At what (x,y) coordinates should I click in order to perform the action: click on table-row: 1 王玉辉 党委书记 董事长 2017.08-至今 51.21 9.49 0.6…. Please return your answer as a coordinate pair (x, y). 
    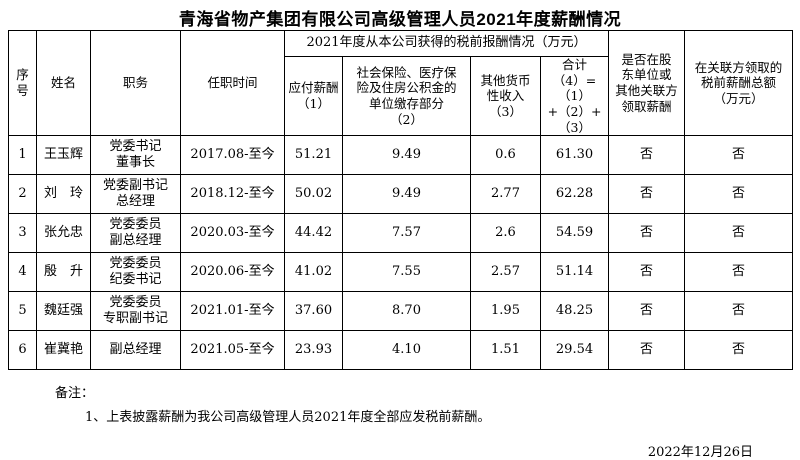
    Looking at the image, I should click on (401, 155).